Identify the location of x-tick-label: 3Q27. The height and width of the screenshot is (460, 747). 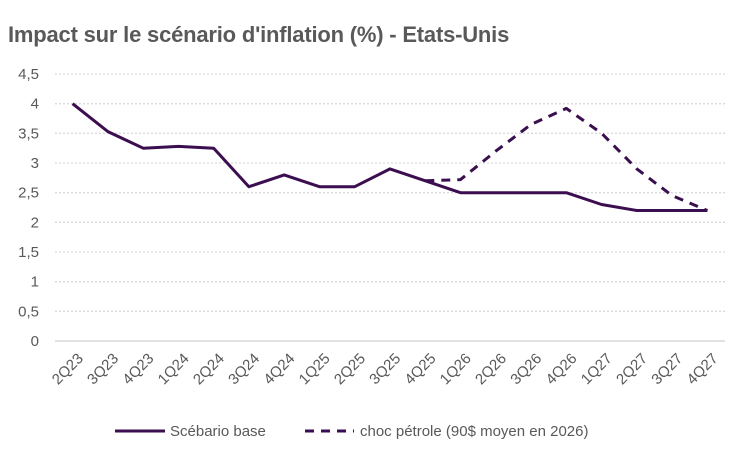
(667, 369).